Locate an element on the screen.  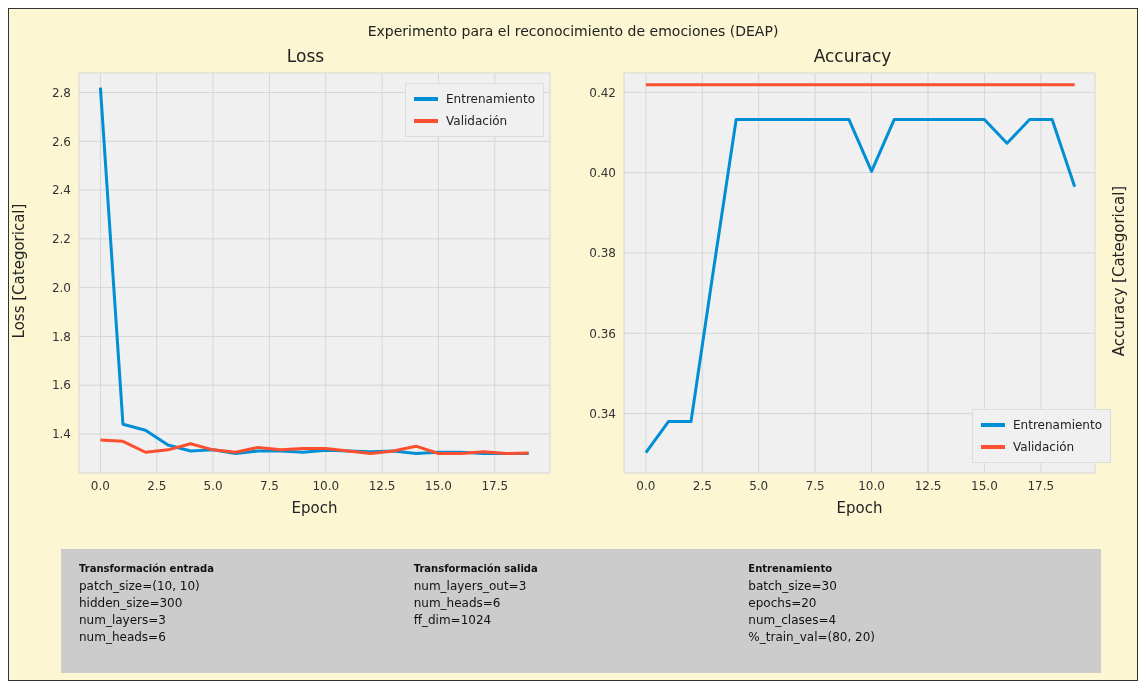
y-tick-label: 1.4 is located at coordinates (61, 434).